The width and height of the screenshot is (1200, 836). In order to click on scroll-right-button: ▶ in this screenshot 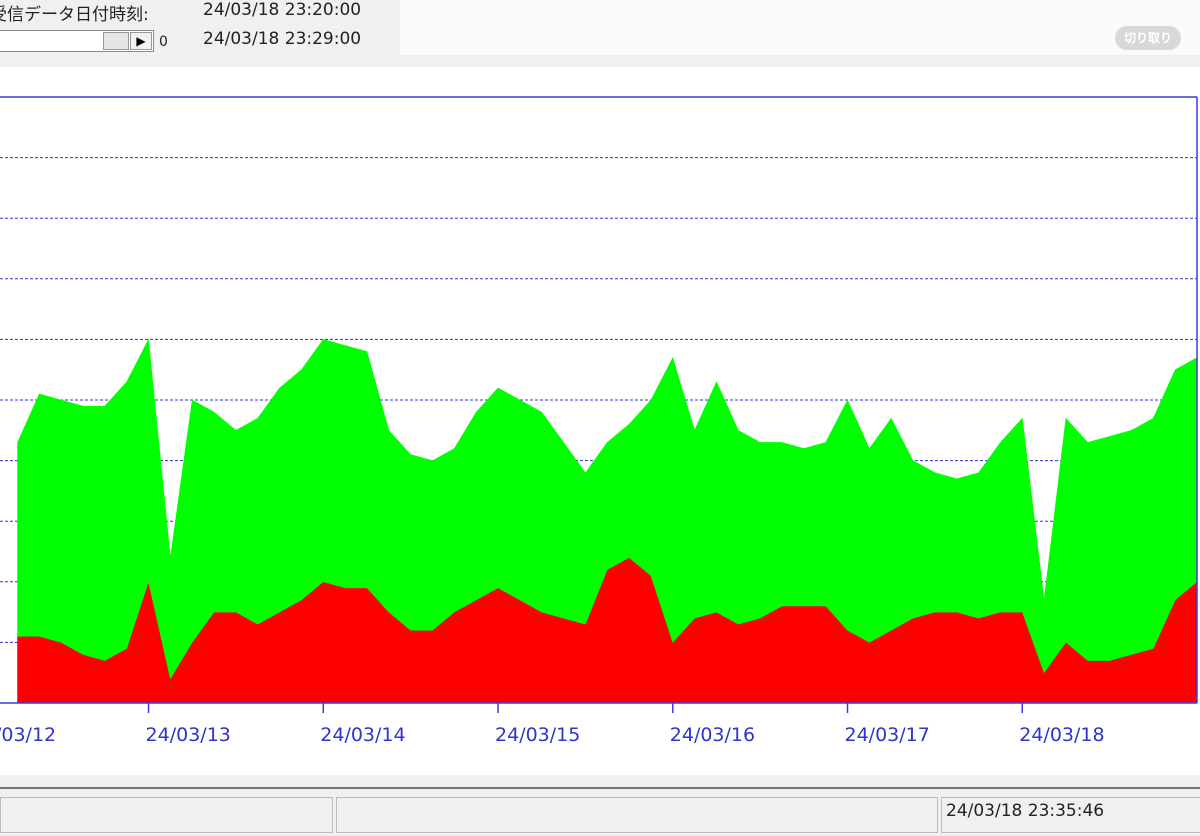, I will do `click(141, 41)`.